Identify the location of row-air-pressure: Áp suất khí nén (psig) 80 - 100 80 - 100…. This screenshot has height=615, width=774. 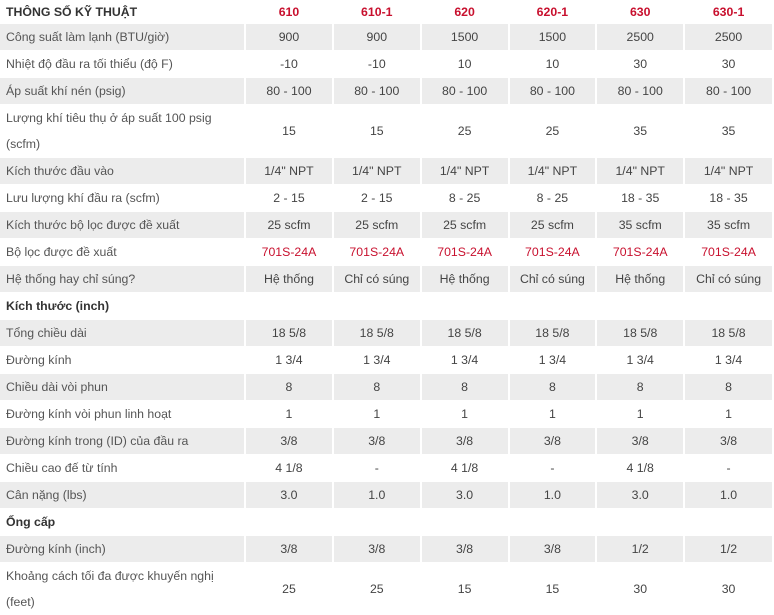
(386, 91).